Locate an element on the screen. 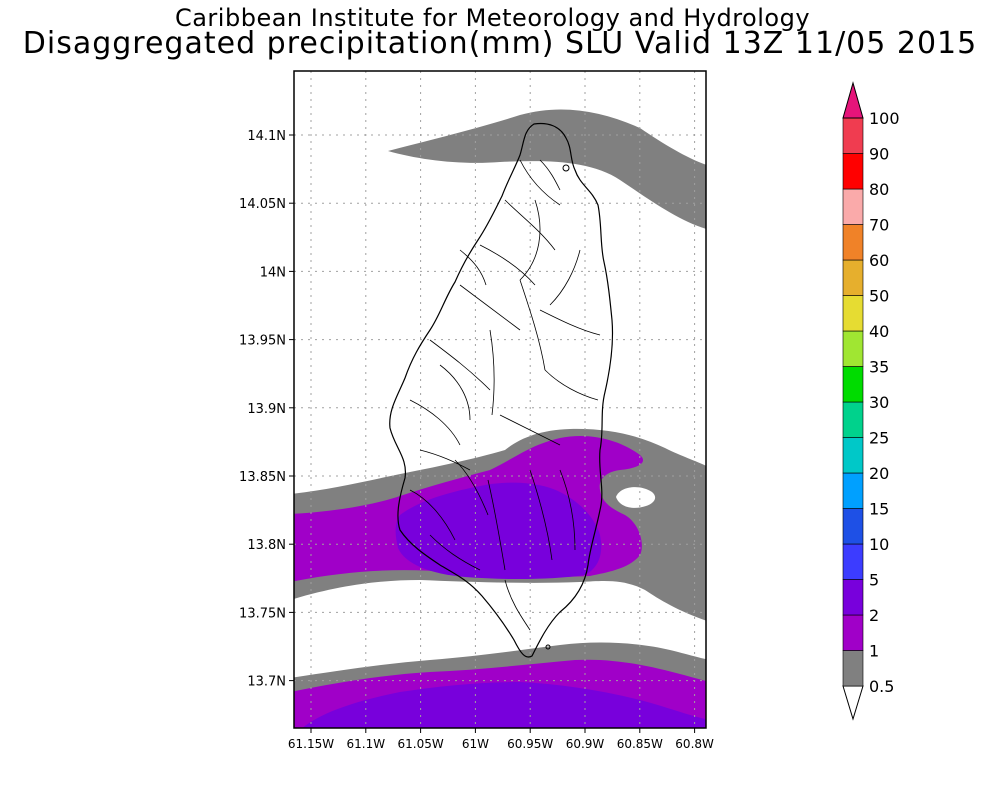 This screenshot has width=1000, height=800. lon-tick-label: 61.15W is located at coordinates (311, 744).